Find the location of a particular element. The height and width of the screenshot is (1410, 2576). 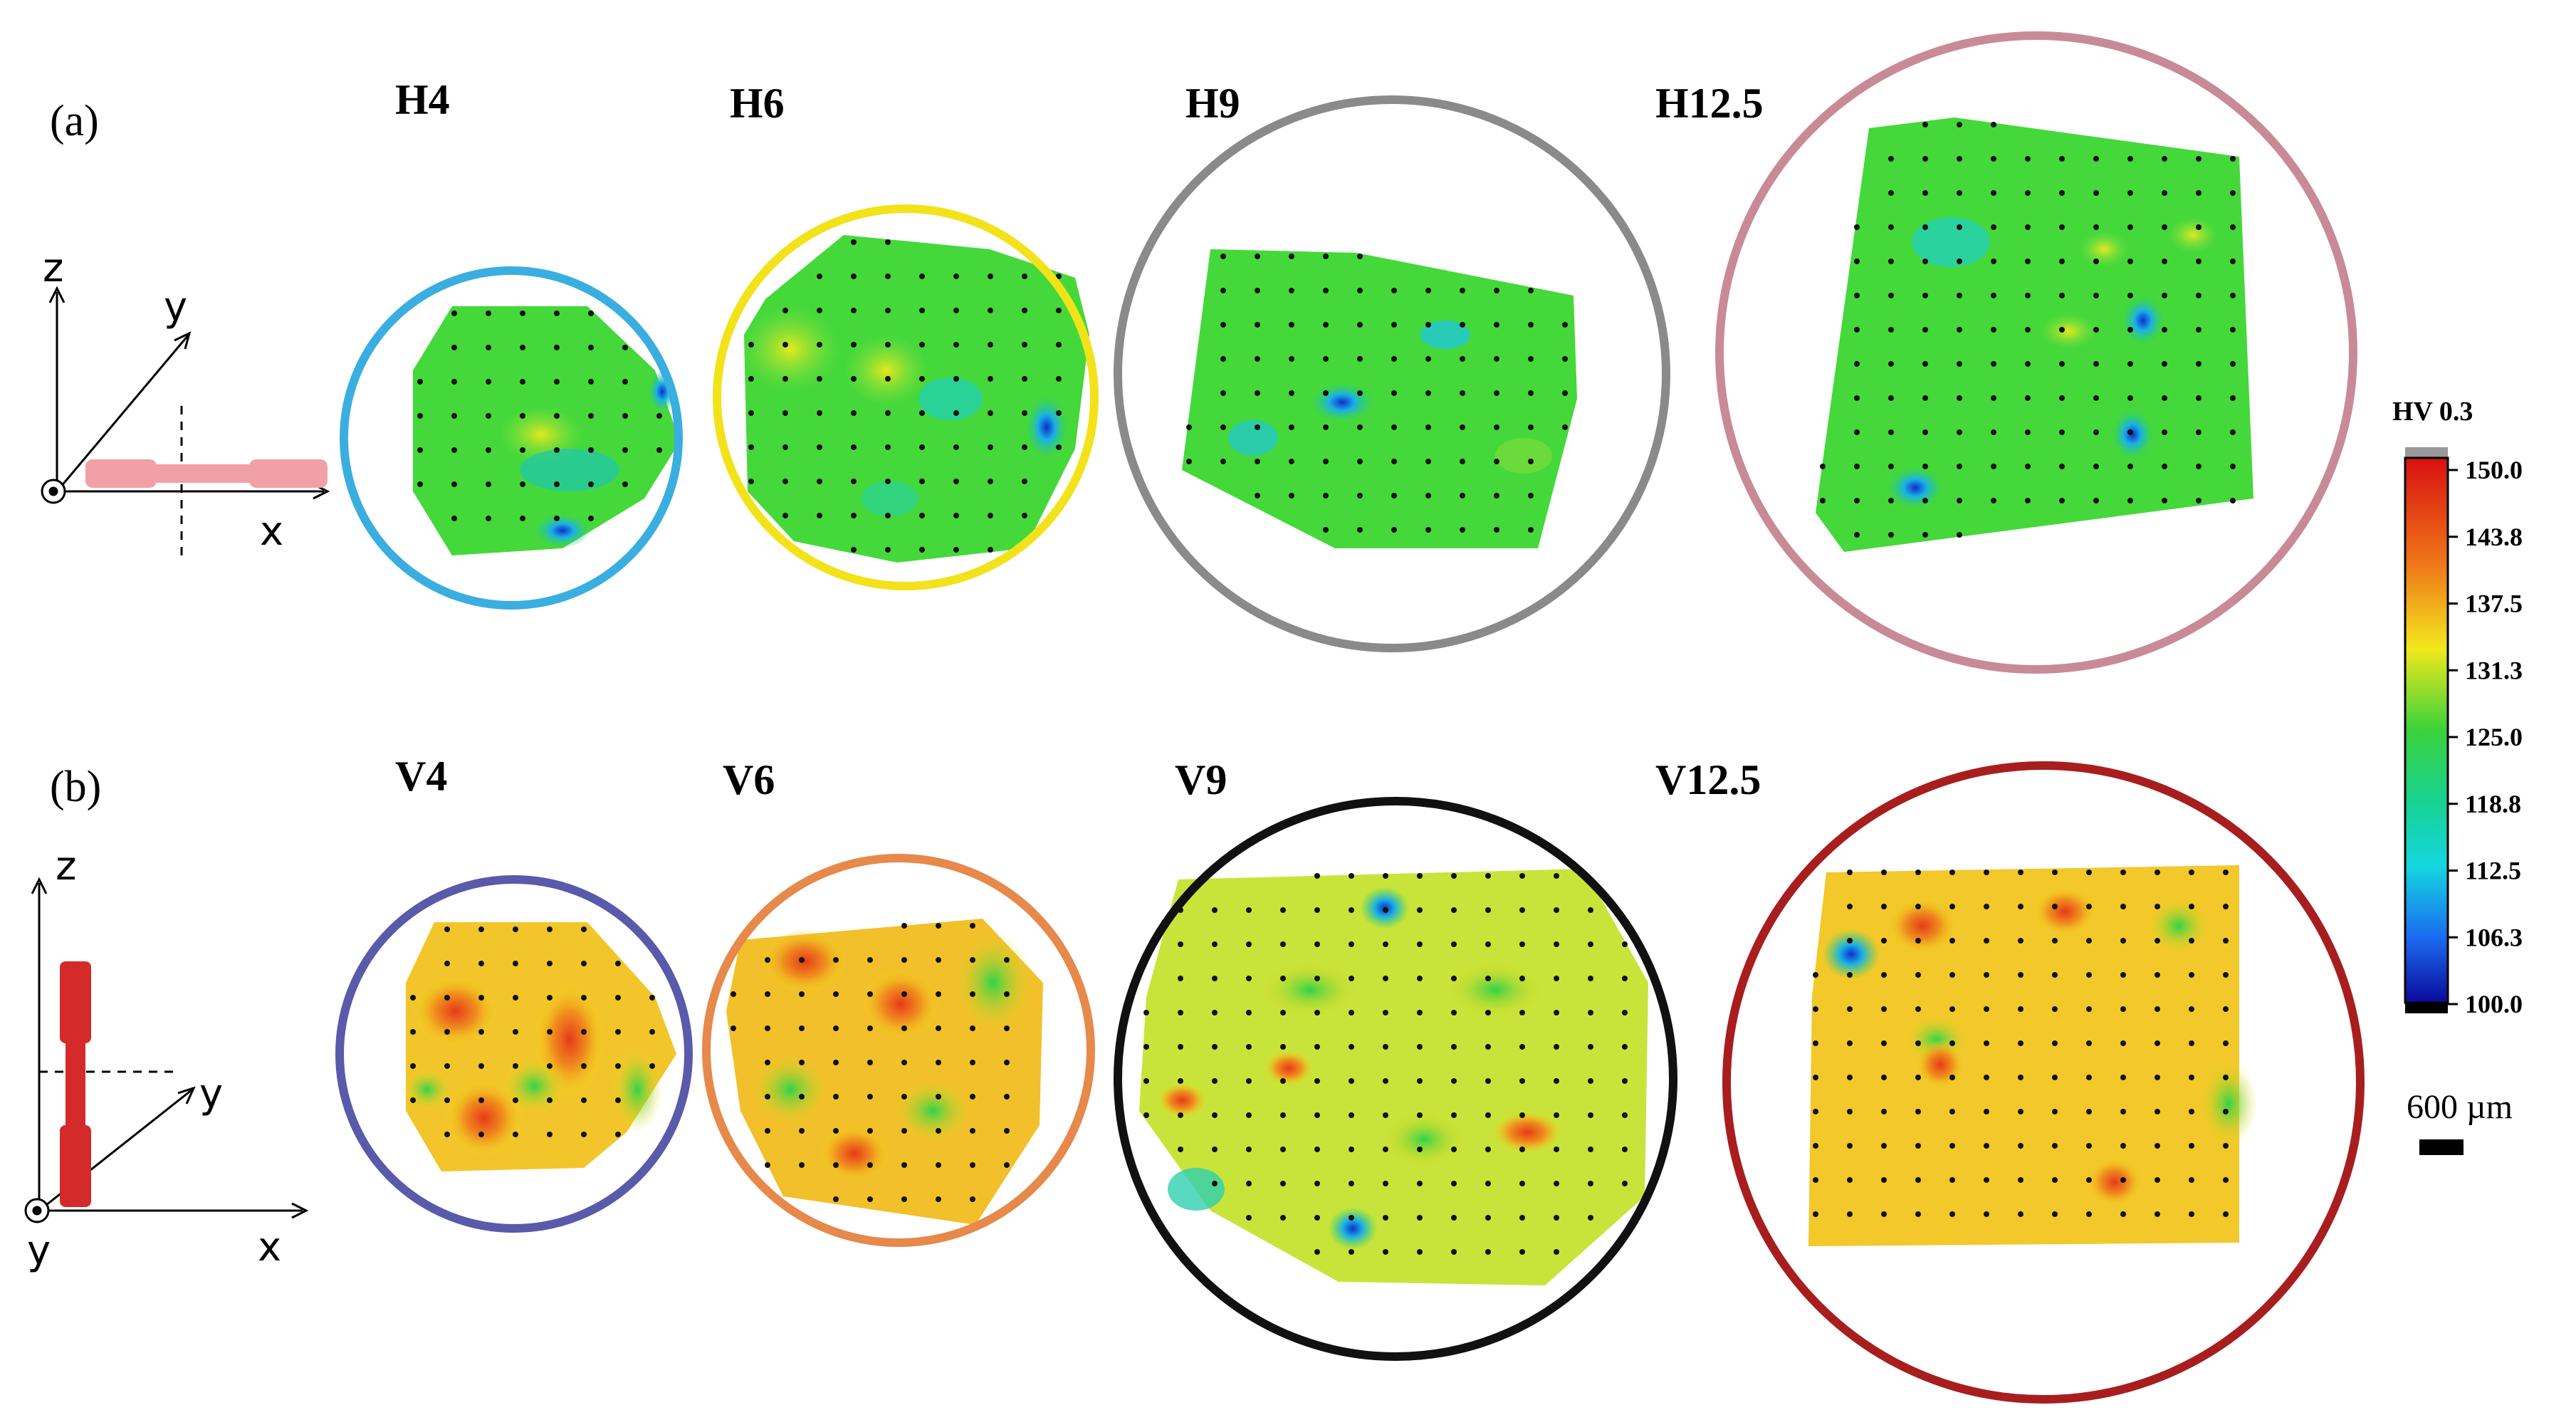

colorbar-tick-label: 100.0 is located at coordinates (2494, 1004).